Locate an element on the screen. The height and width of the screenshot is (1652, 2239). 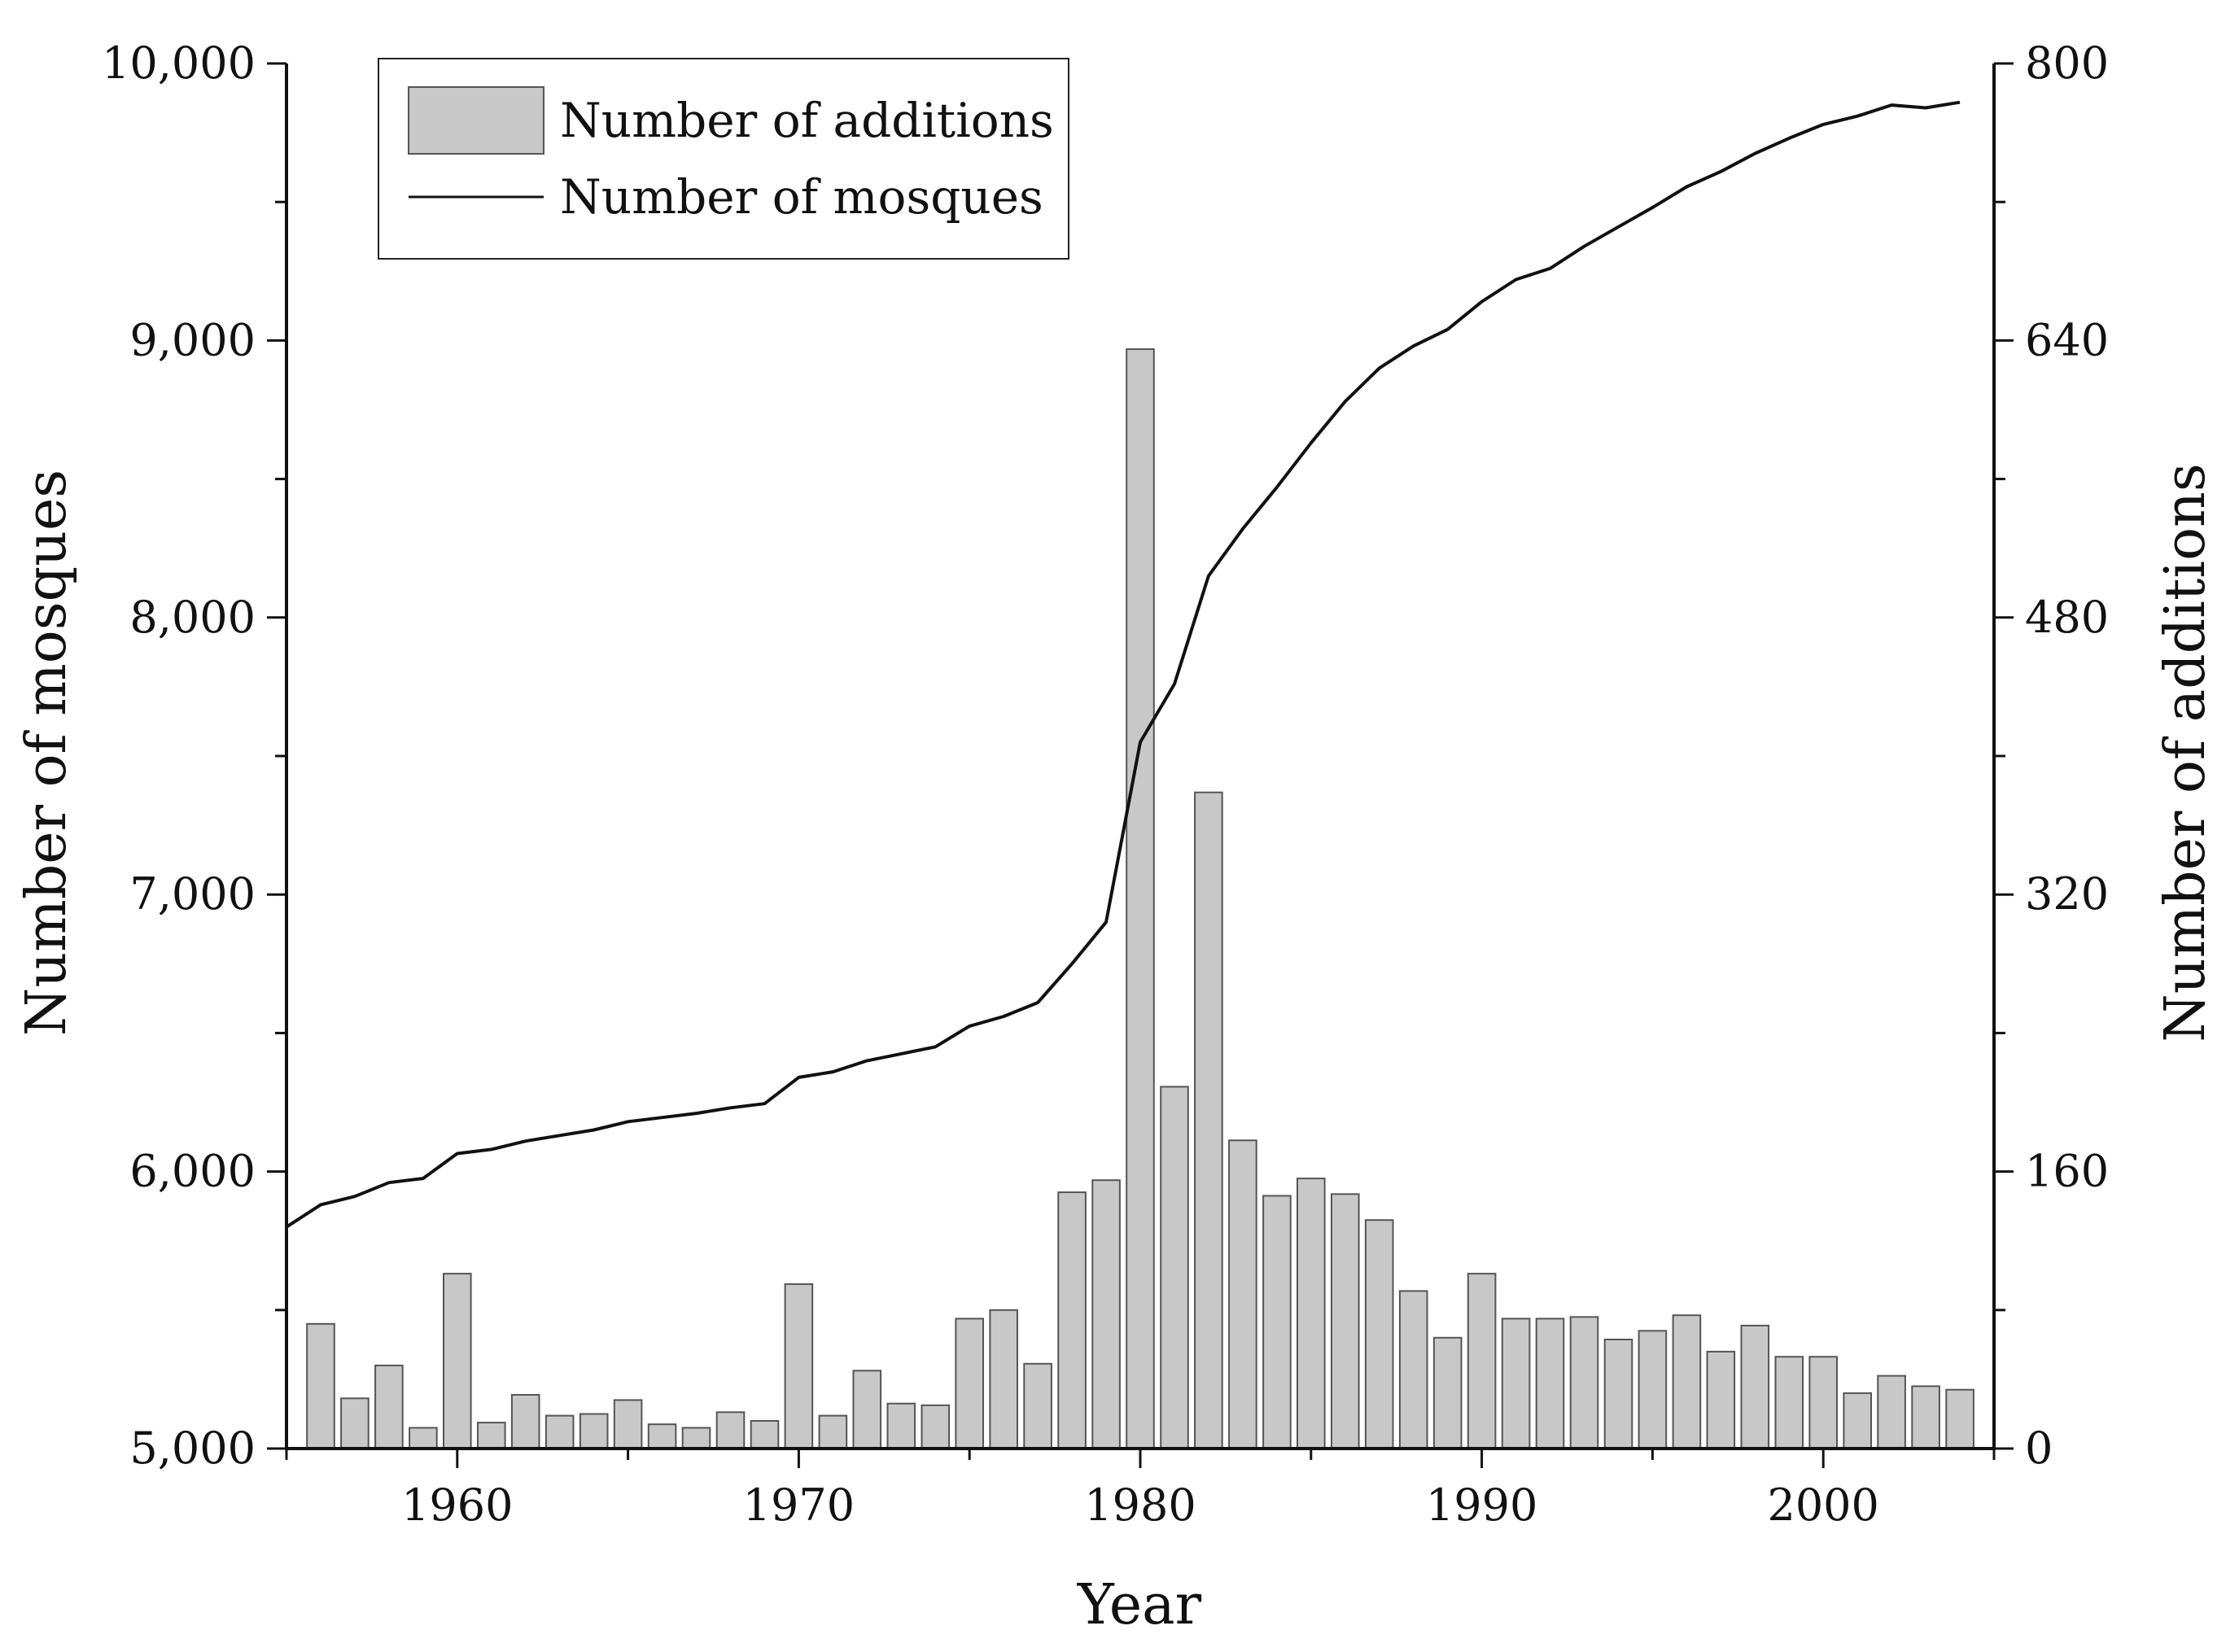
y-left-axis-title: Number of mosques is located at coordinates (47, 753).